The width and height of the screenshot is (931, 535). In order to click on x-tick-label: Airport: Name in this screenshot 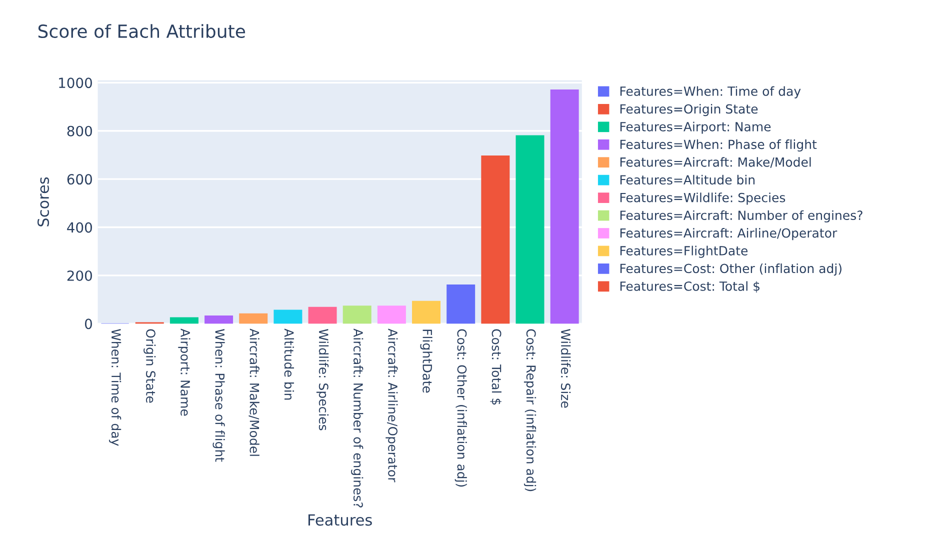, I will do `click(184, 372)`.